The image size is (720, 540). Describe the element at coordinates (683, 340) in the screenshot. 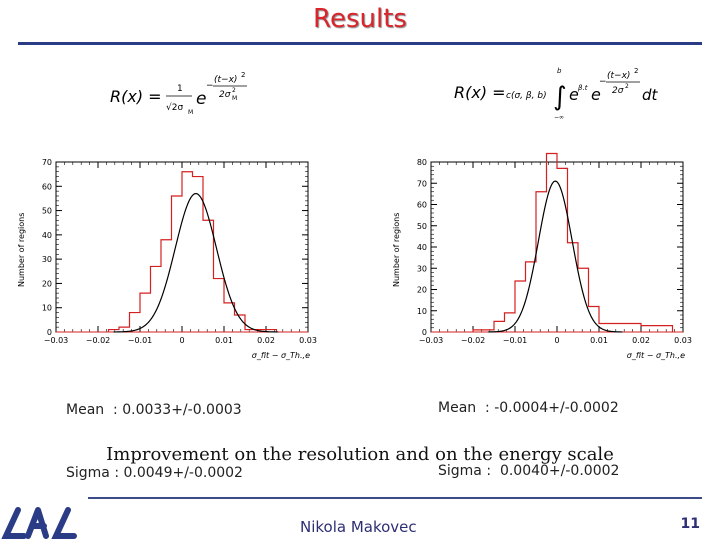

I see `right-x-tick-label: 0.03` at that location.